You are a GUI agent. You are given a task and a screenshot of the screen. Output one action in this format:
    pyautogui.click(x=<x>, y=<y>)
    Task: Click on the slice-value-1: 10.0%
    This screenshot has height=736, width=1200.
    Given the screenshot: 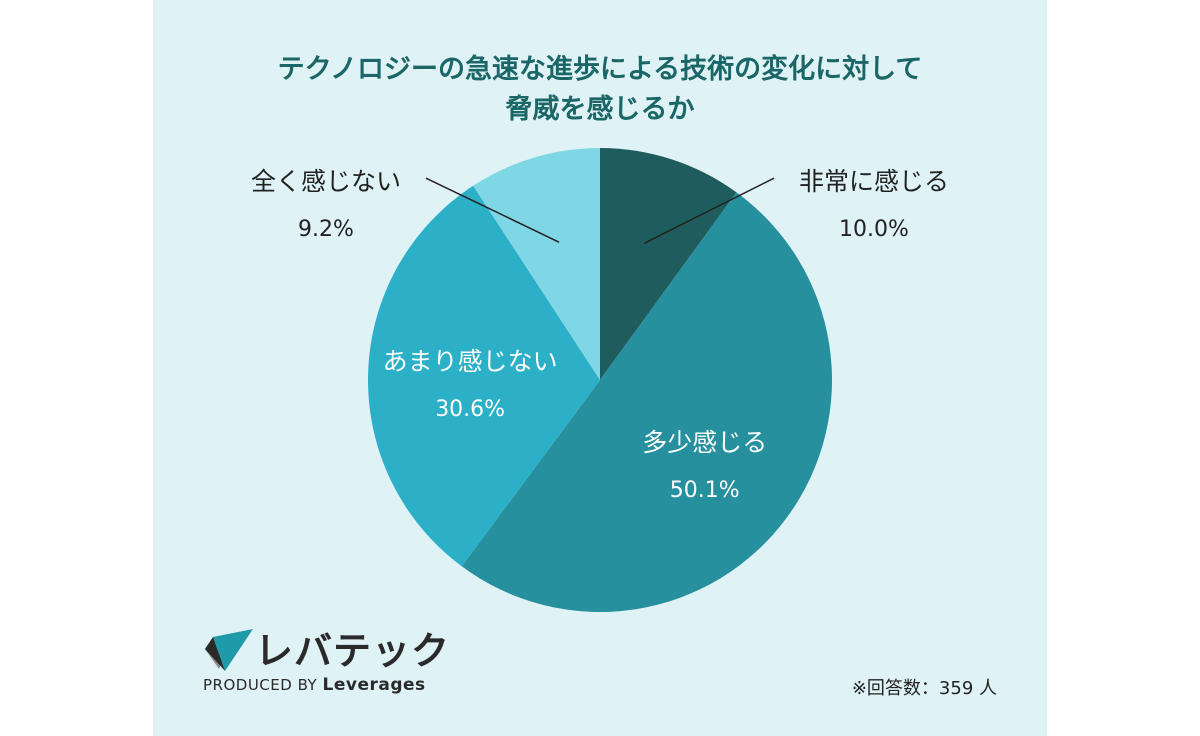 What is the action you would take?
    pyautogui.click(x=874, y=229)
    